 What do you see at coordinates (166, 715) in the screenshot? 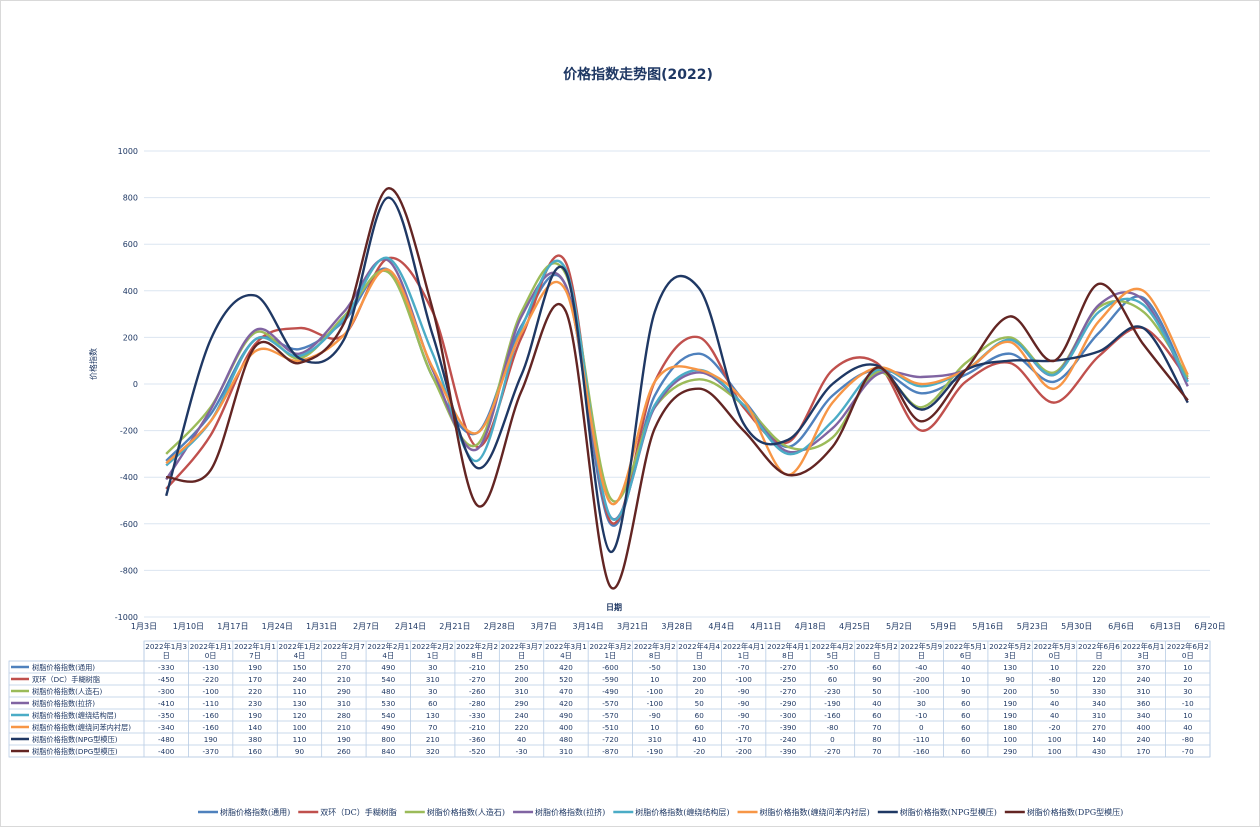
I see `table-cell: -350` at bounding box center [166, 715].